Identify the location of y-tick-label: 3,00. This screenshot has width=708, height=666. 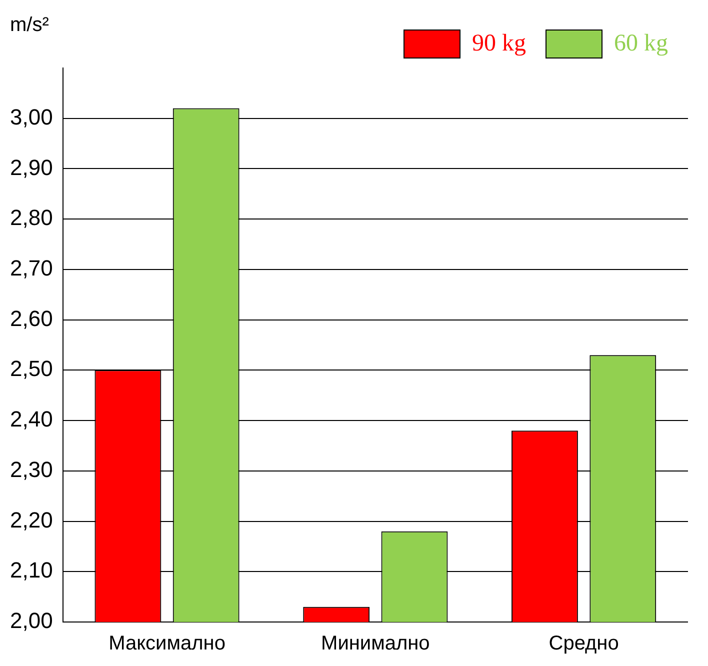
(31, 117).